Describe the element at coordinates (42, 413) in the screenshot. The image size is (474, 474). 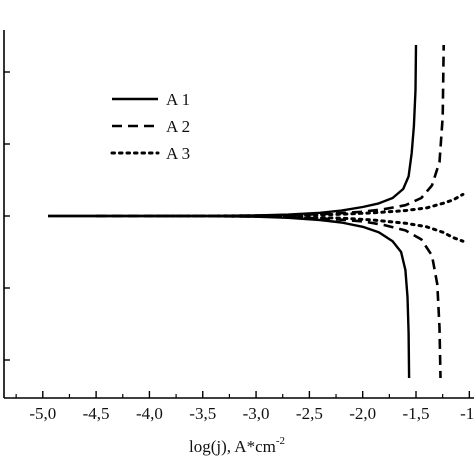
I see `x-tick-label: -5,0` at that location.